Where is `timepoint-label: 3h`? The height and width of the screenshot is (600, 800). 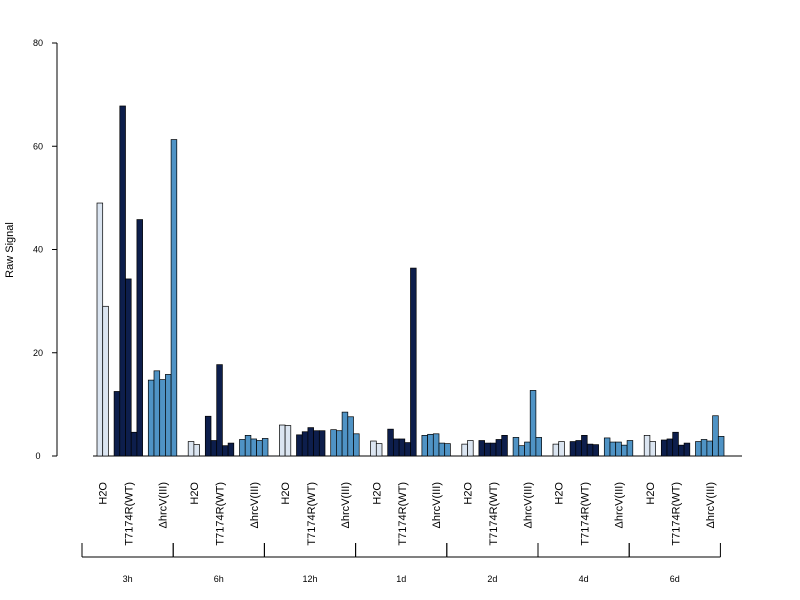 timepoint-label: 3h is located at coordinates (128, 579).